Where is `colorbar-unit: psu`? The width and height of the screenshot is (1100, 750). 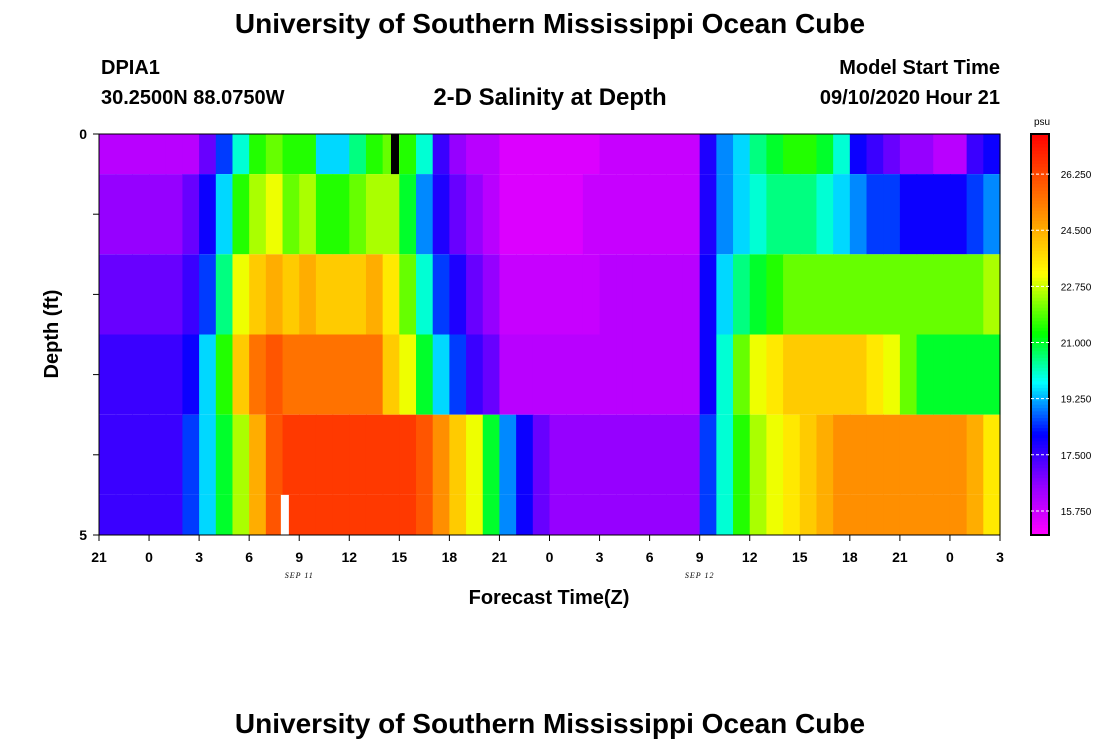 colorbar-unit: psu is located at coordinates (1042, 122).